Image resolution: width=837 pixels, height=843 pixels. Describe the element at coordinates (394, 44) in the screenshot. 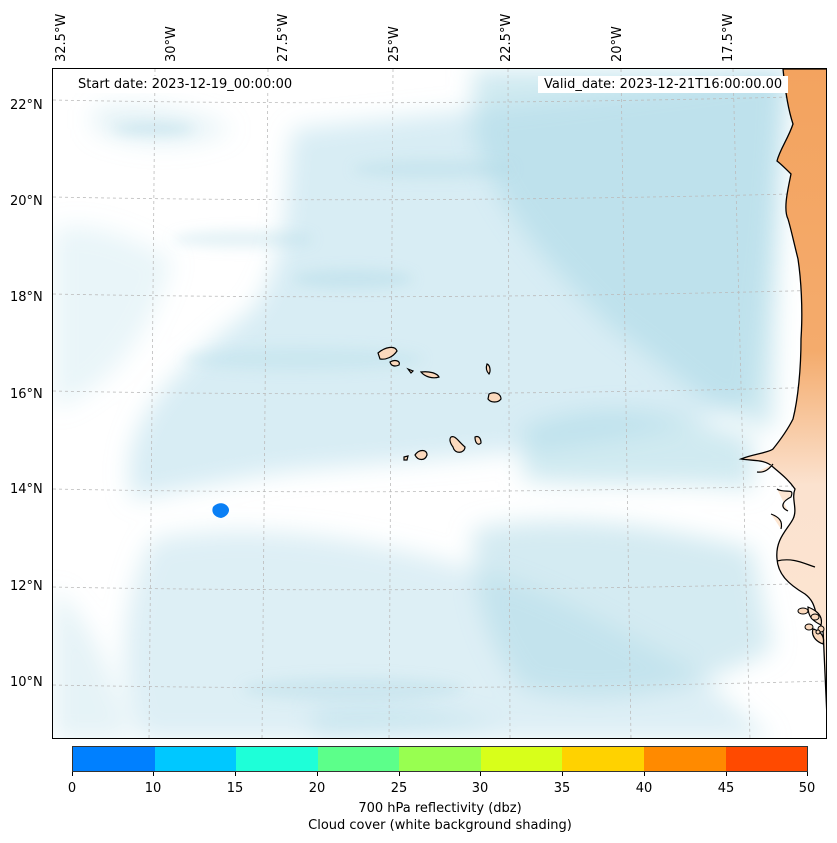

I see `lon-label-25w: 25°W` at that location.